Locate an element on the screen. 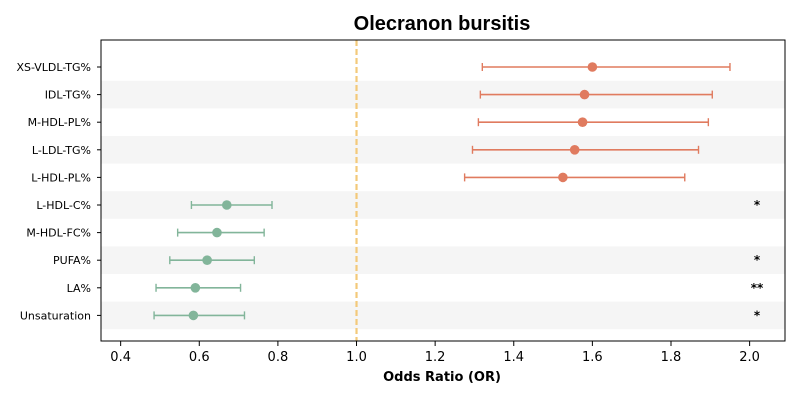 This screenshot has height=400, width=800. x-tick-label: 2.0 is located at coordinates (749, 357).